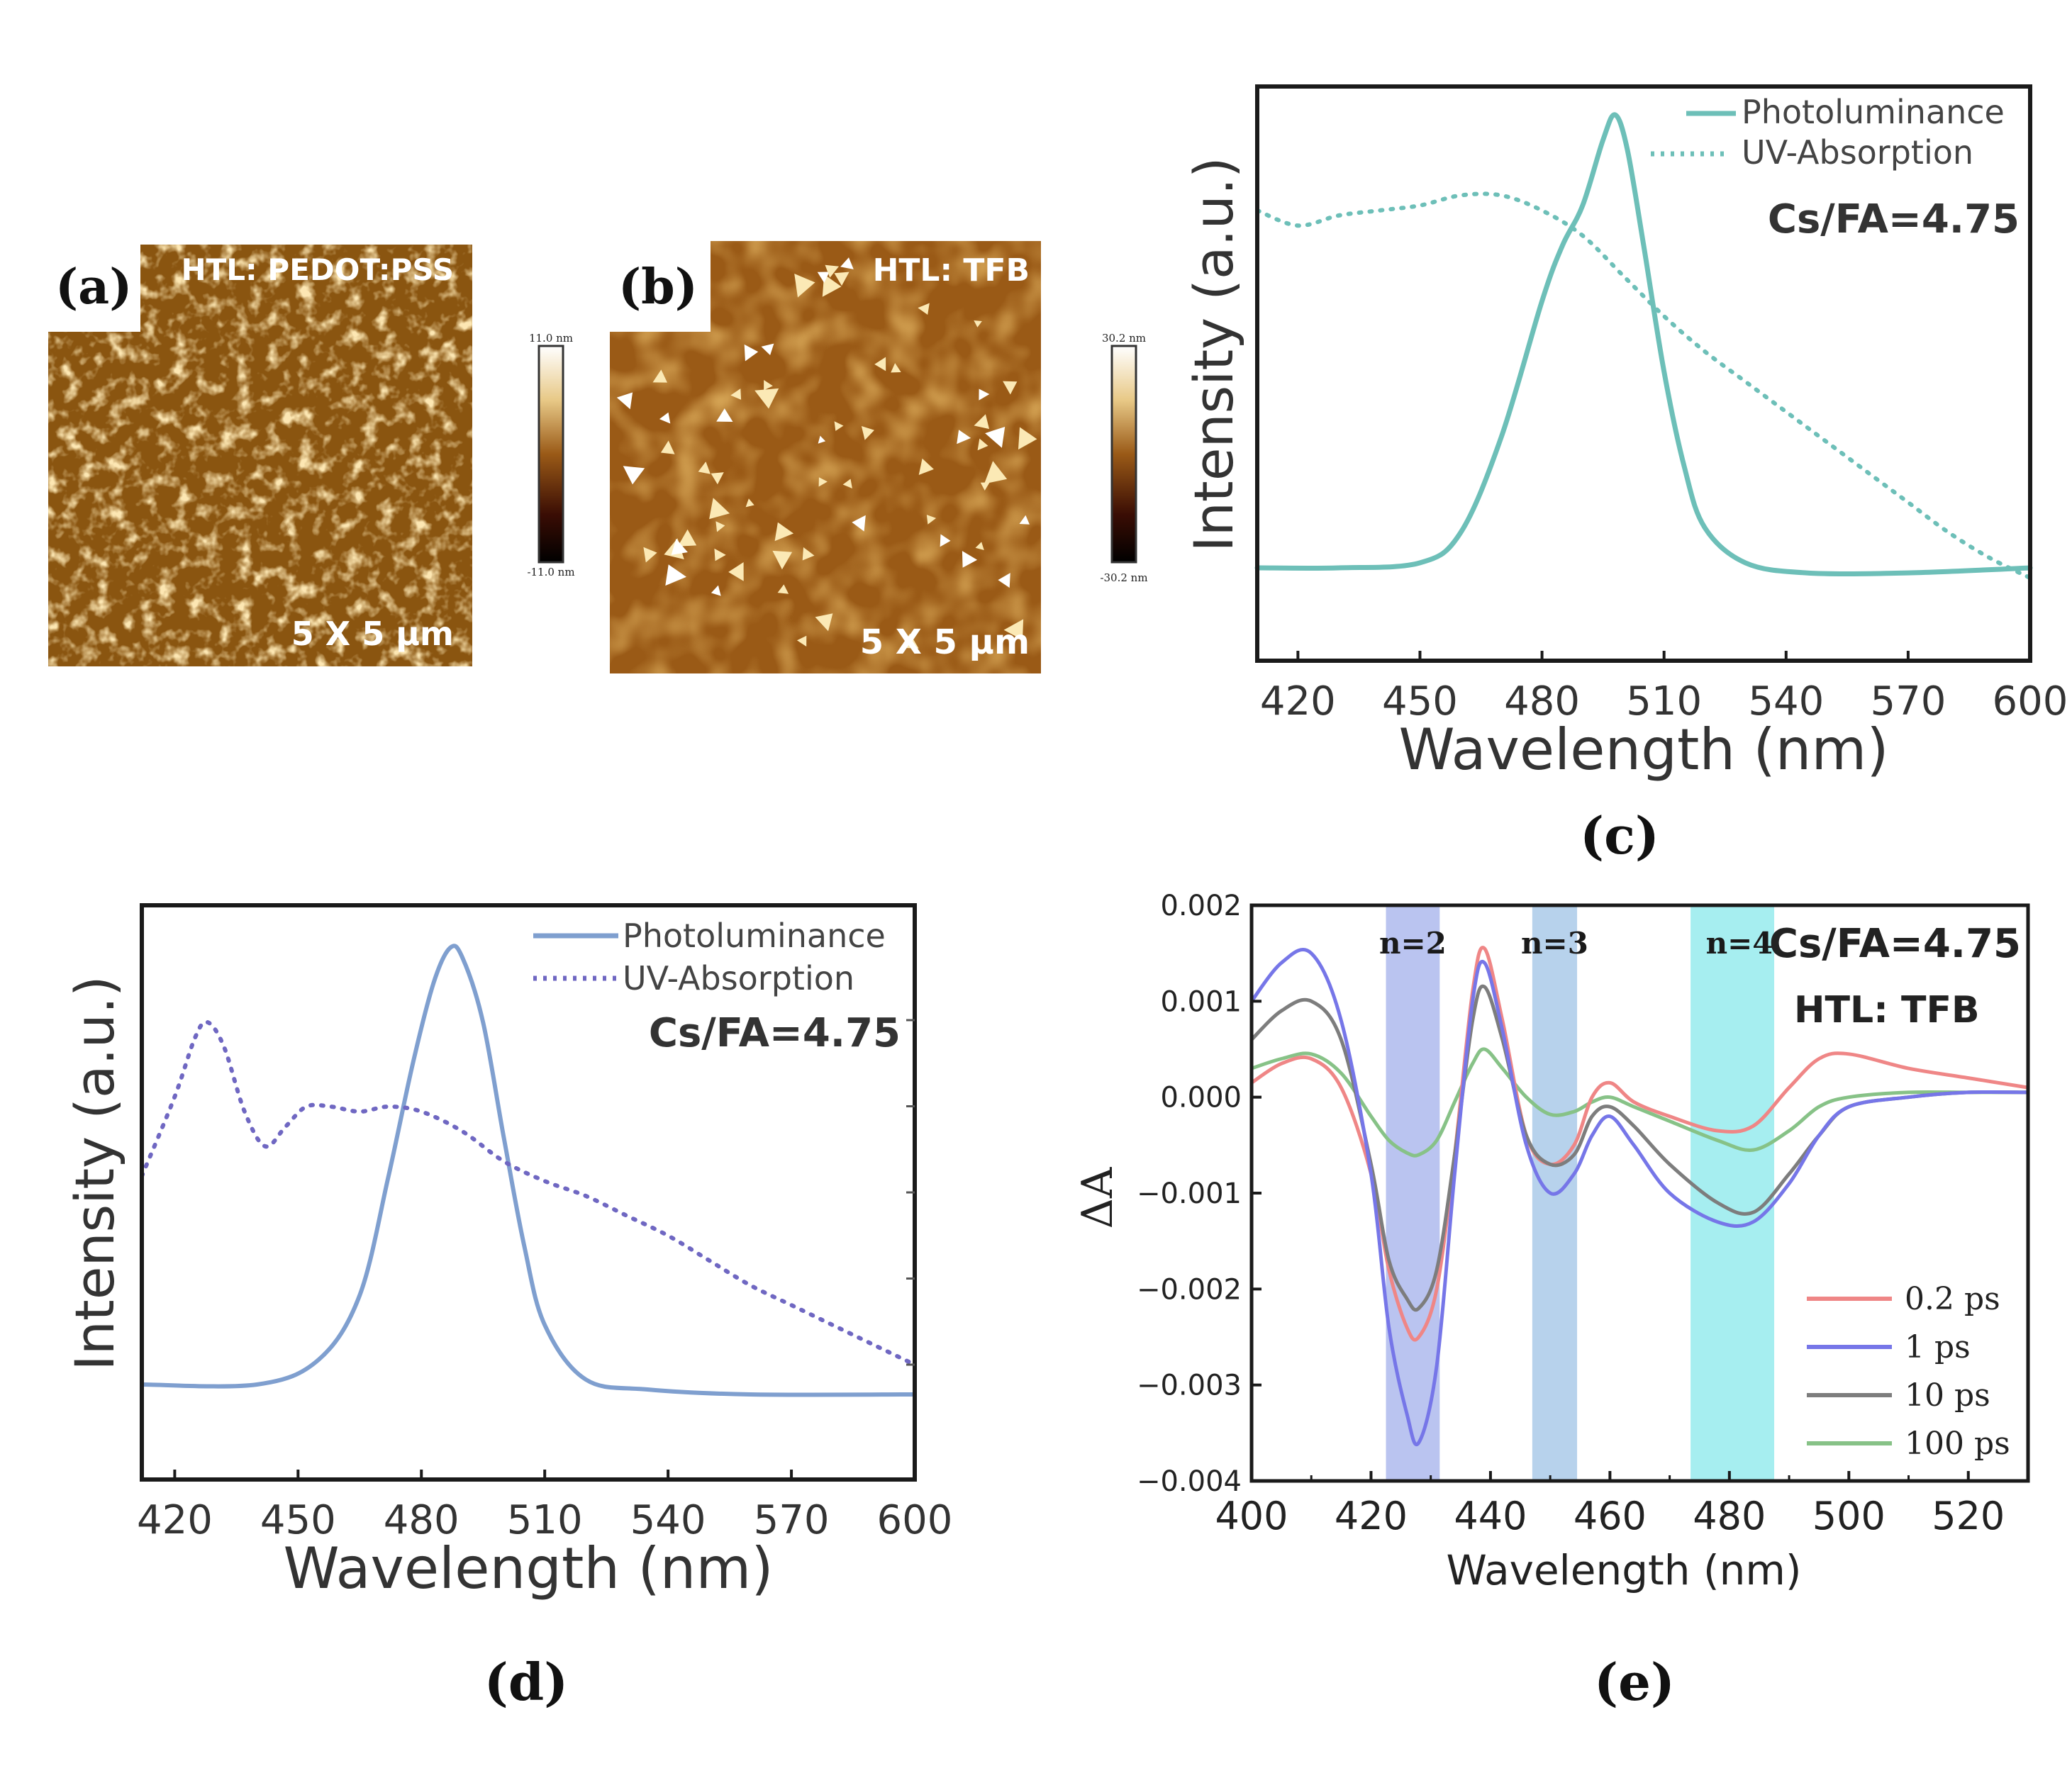  I want to click on chart-e-annotation-2: HTL: TFB, so click(1887, 1010).